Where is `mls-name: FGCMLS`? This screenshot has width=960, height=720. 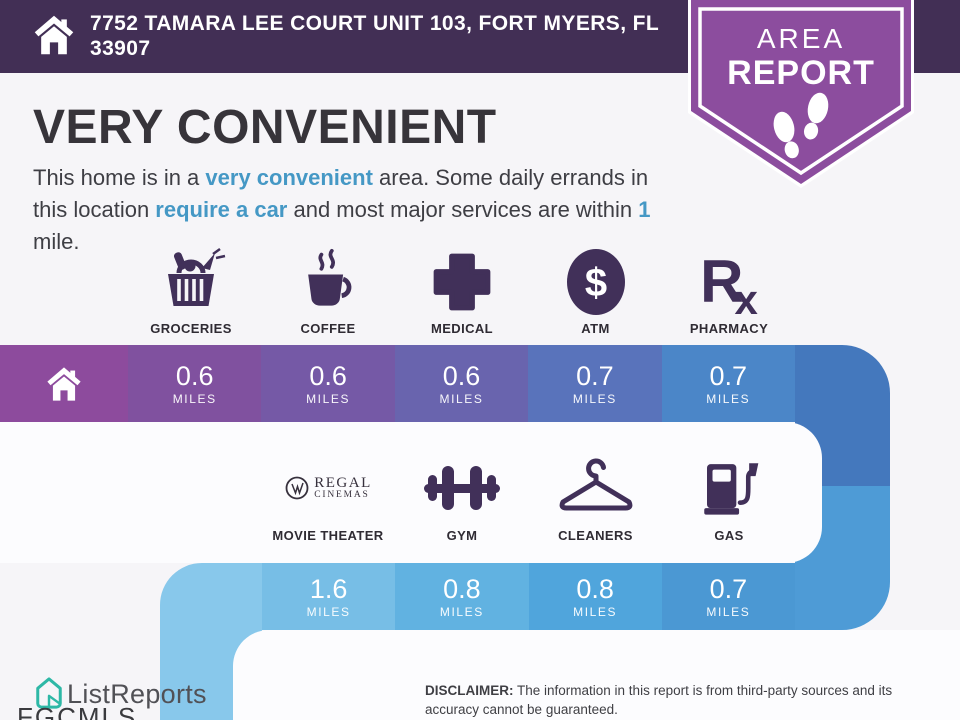 mls-name: FGCMLS is located at coordinates (77, 711).